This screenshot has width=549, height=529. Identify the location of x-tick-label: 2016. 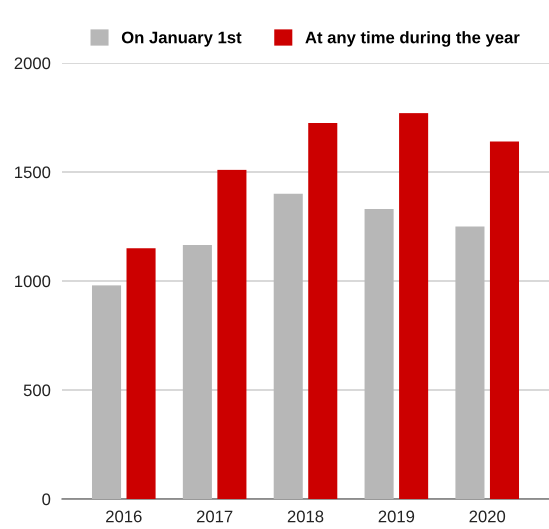
(124, 516).